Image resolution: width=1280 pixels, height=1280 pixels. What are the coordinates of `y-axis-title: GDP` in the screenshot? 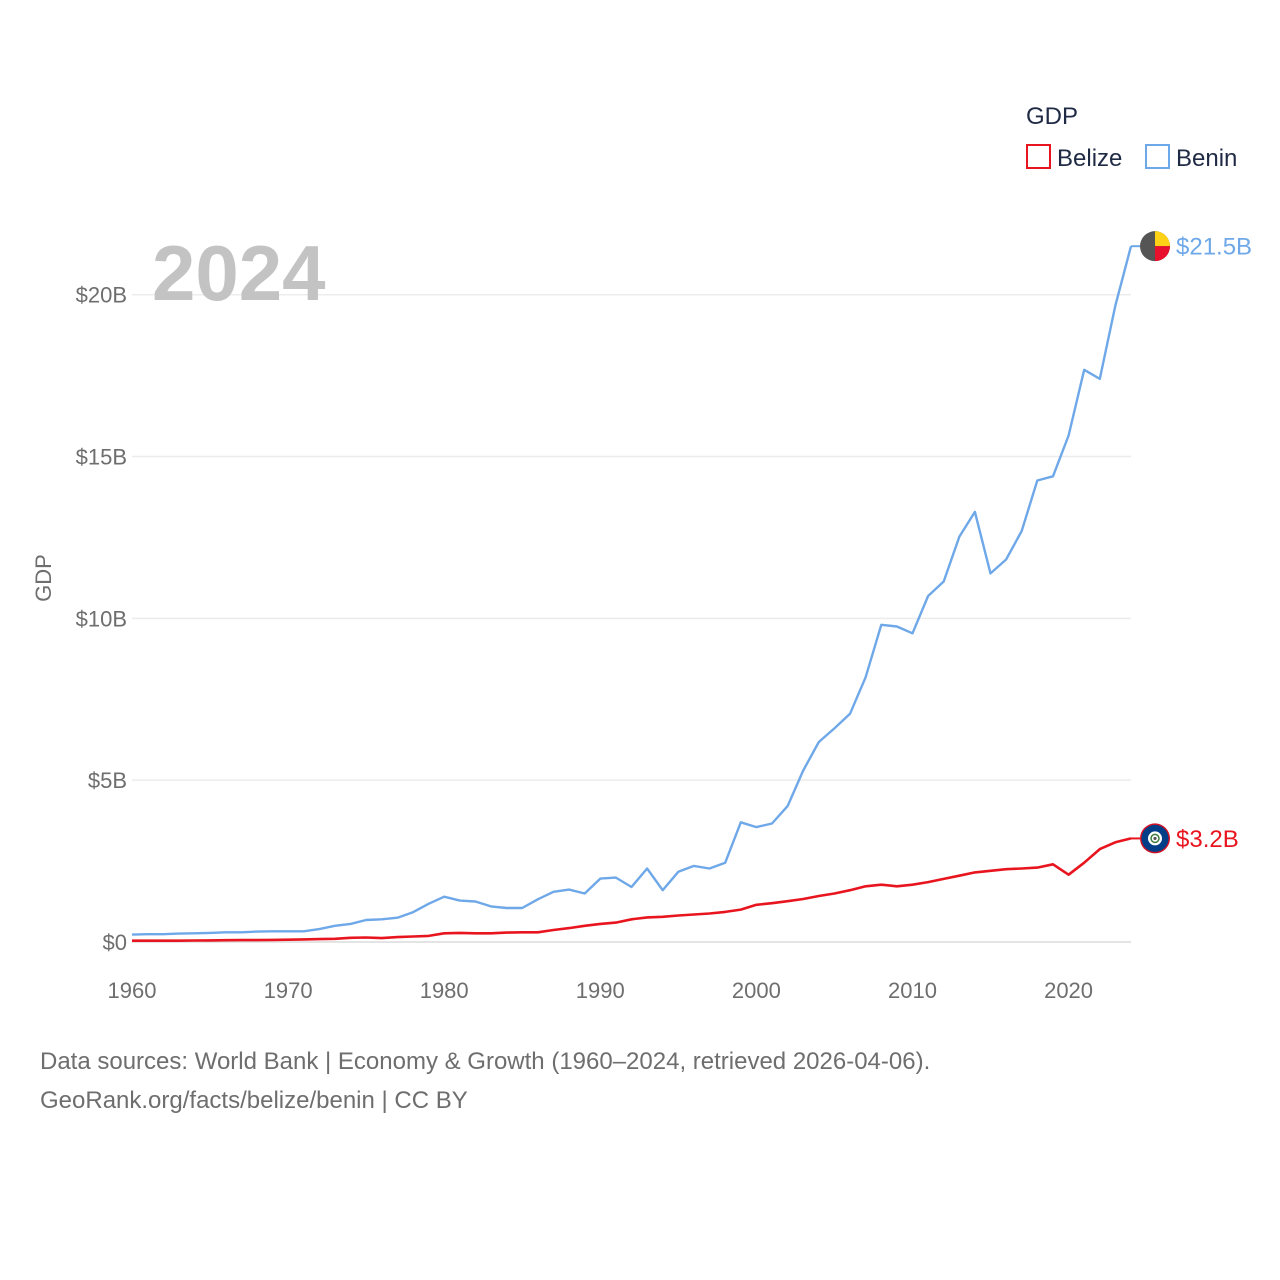 It's located at (43, 578).